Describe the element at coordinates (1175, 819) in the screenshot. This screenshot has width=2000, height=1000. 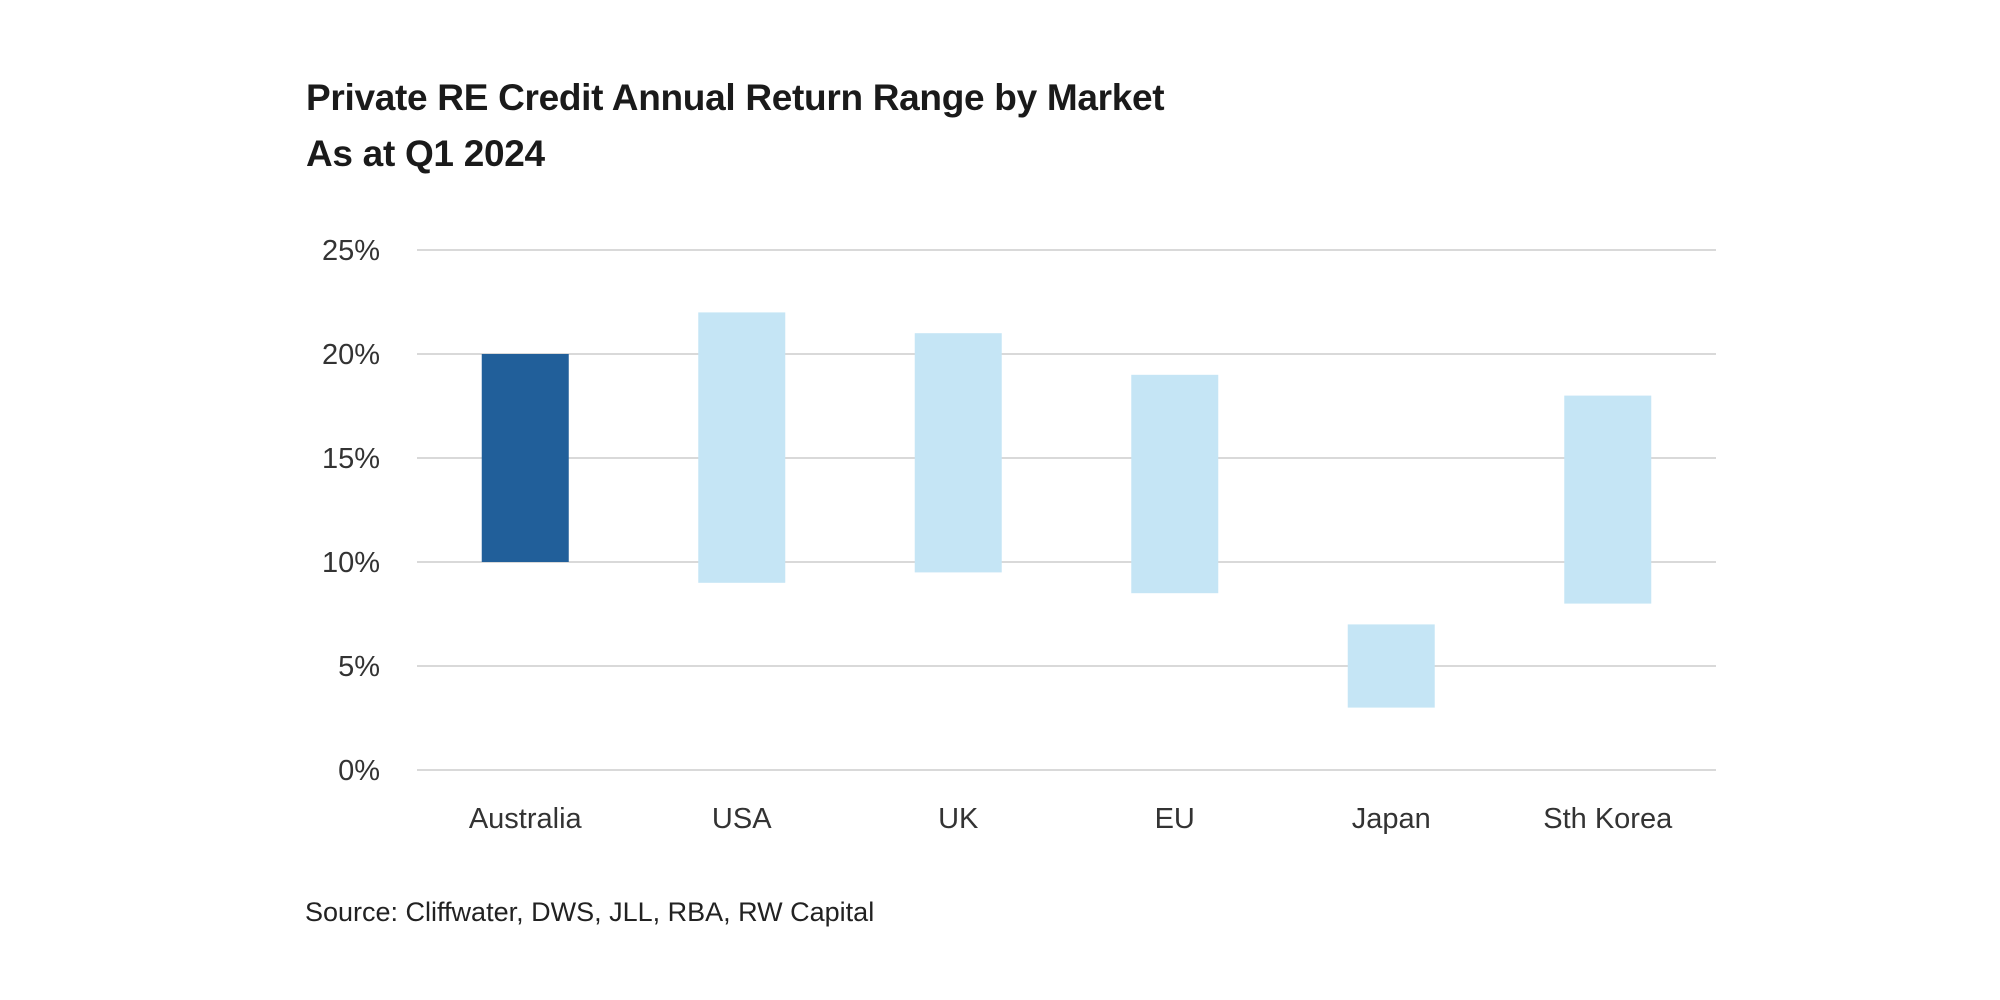
I see `x-tick-label: EU` at that location.